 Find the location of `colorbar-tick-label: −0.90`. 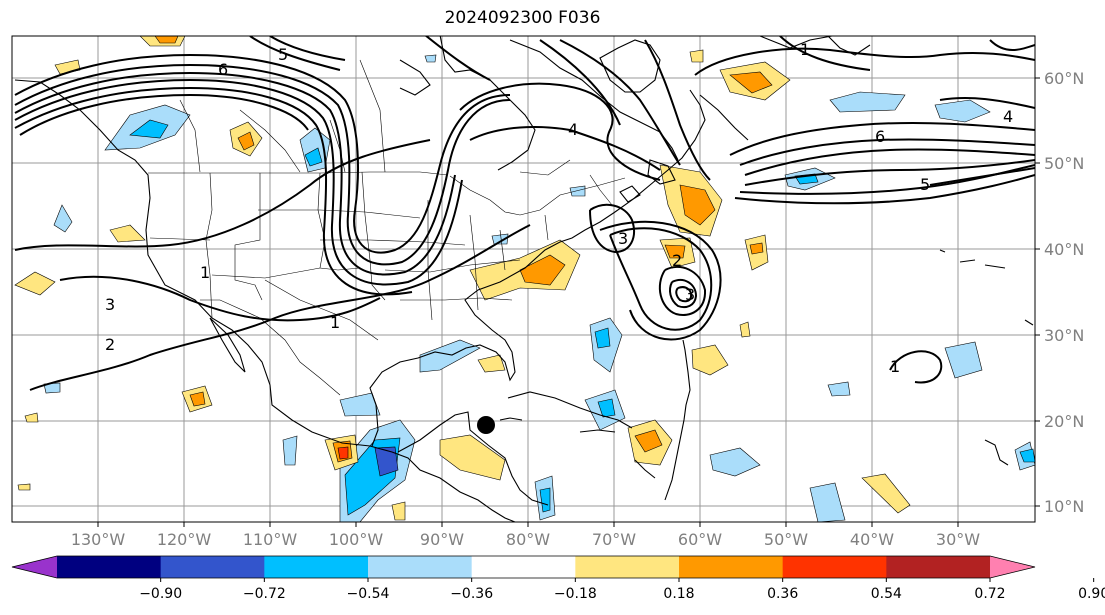

colorbar-tick-label: −0.90 is located at coordinates (160, 594).